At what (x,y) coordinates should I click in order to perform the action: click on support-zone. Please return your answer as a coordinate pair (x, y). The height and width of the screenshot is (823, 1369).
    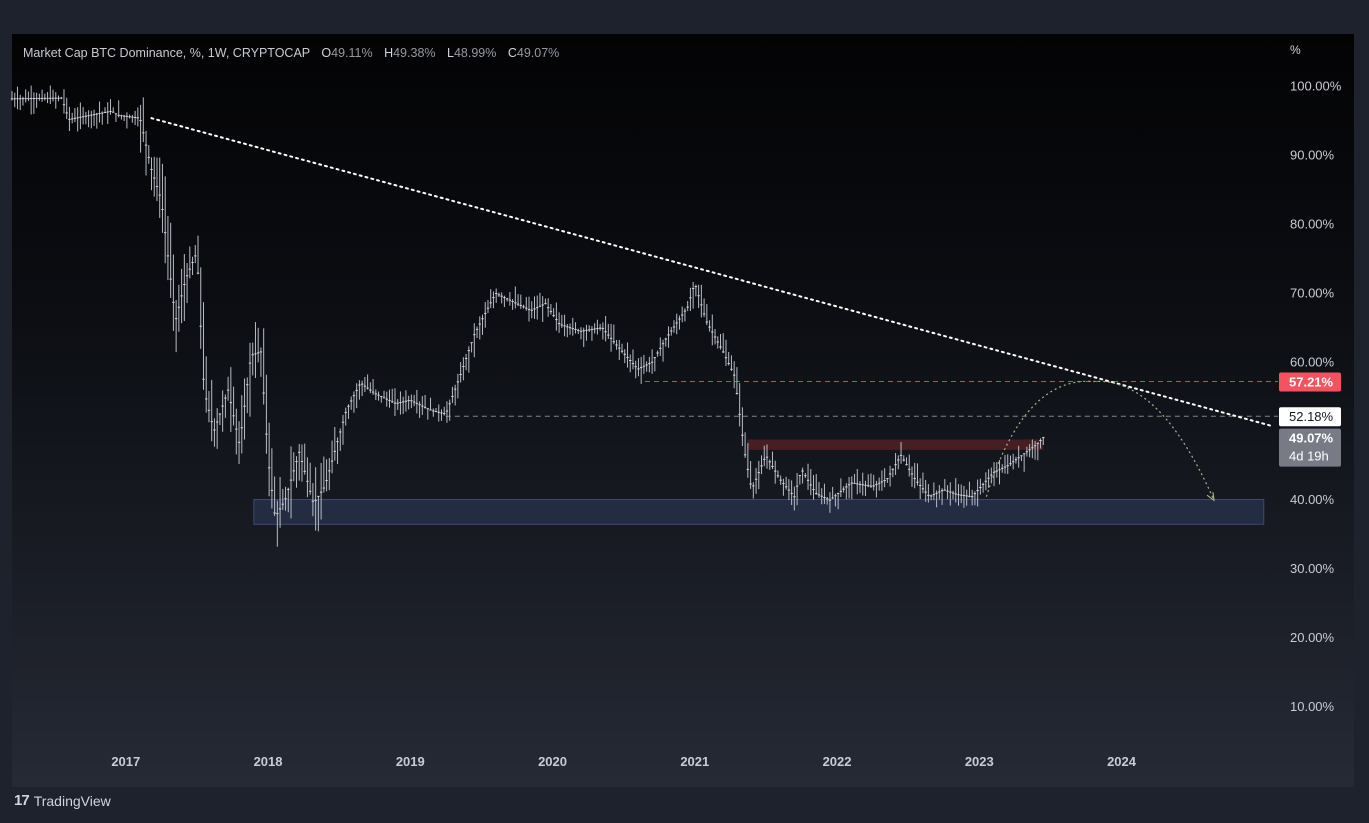
    Looking at the image, I should click on (759, 511).